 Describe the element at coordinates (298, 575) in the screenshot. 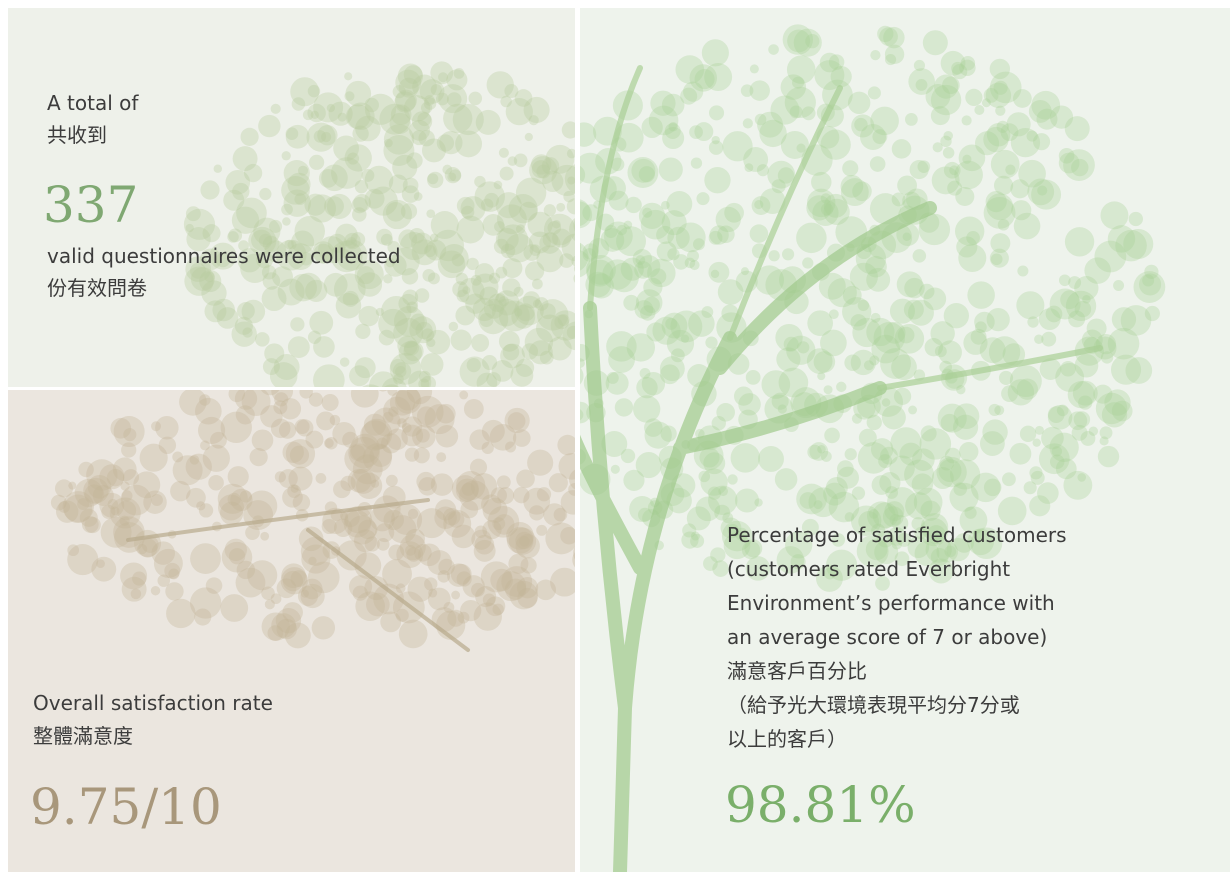

I see `branch` at that location.